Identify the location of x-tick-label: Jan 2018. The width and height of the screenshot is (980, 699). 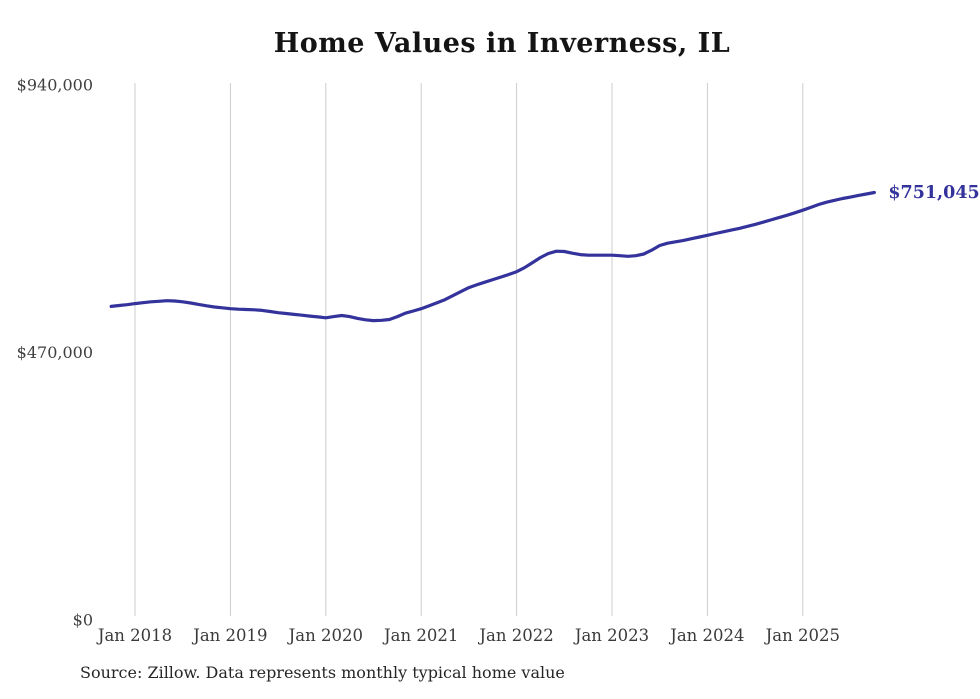
(134, 635).